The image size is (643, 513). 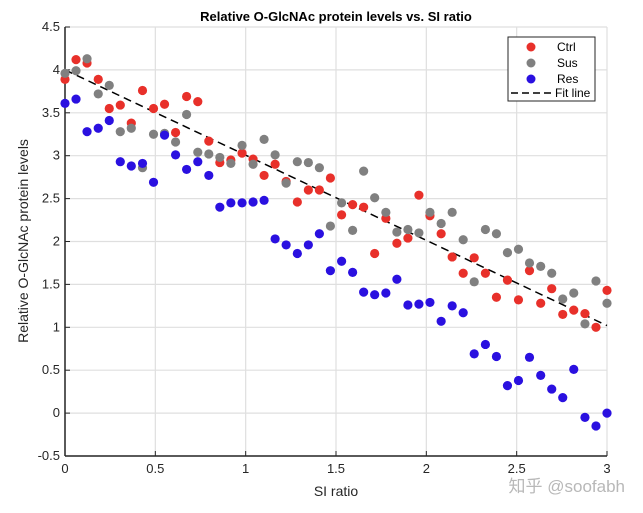 I want to click on y-tick-label: 1, so click(x=56, y=326).